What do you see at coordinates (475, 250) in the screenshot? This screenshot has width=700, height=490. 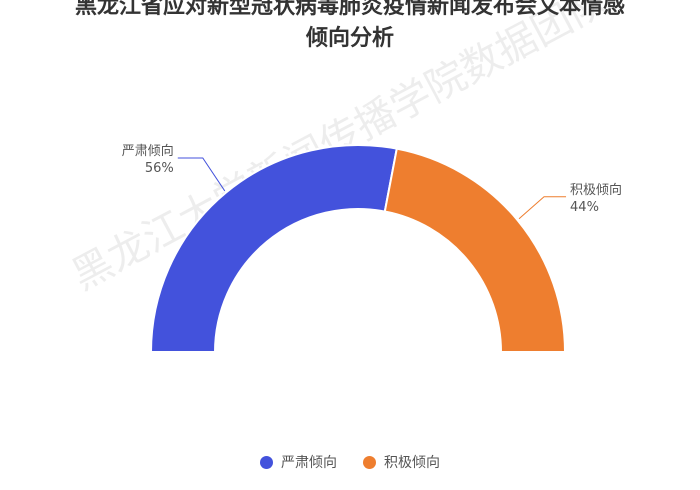 I see `slice-positive` at bounding box center [475, 250].